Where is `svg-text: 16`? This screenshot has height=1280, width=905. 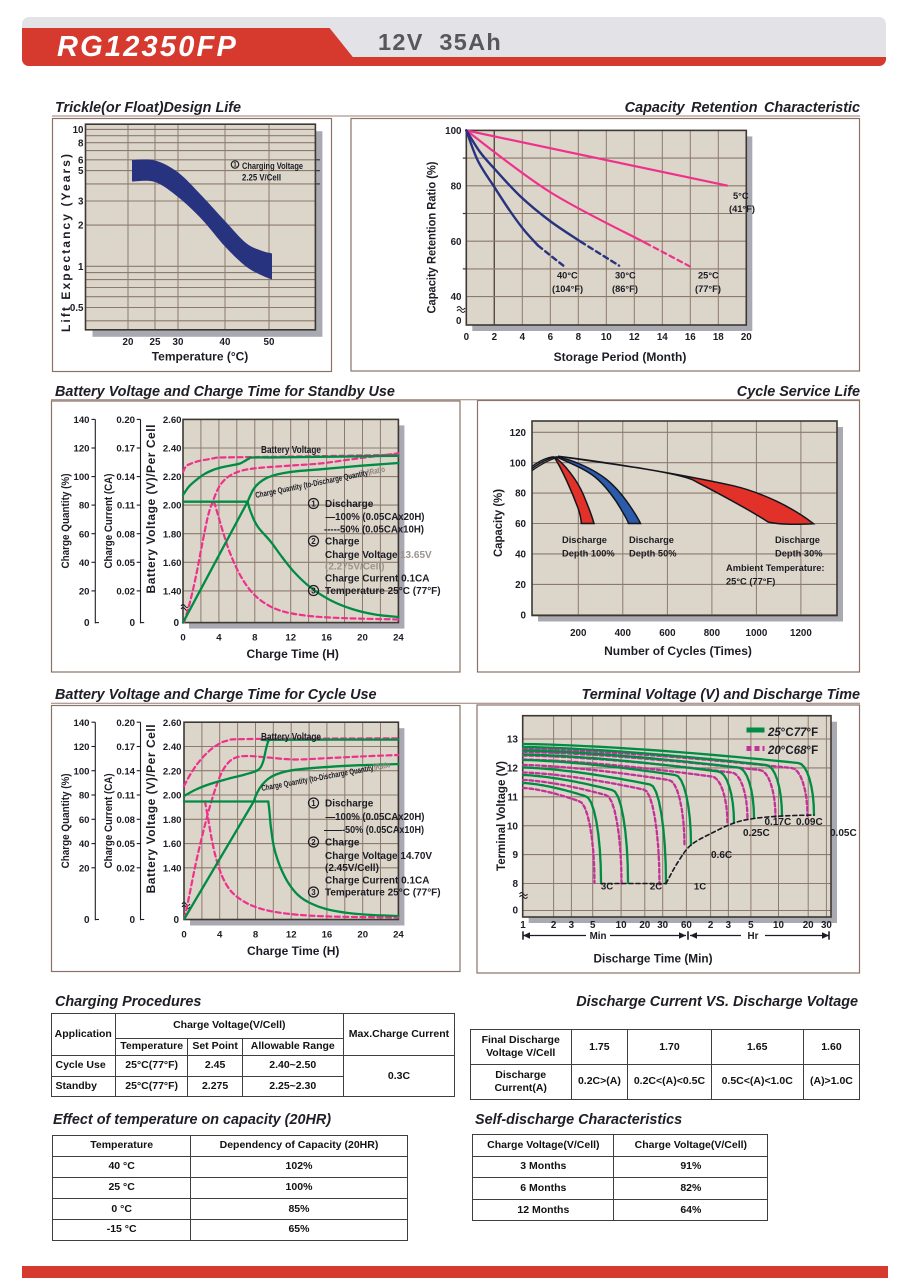 svg-text: 16 is located at coordinates (326, 638).